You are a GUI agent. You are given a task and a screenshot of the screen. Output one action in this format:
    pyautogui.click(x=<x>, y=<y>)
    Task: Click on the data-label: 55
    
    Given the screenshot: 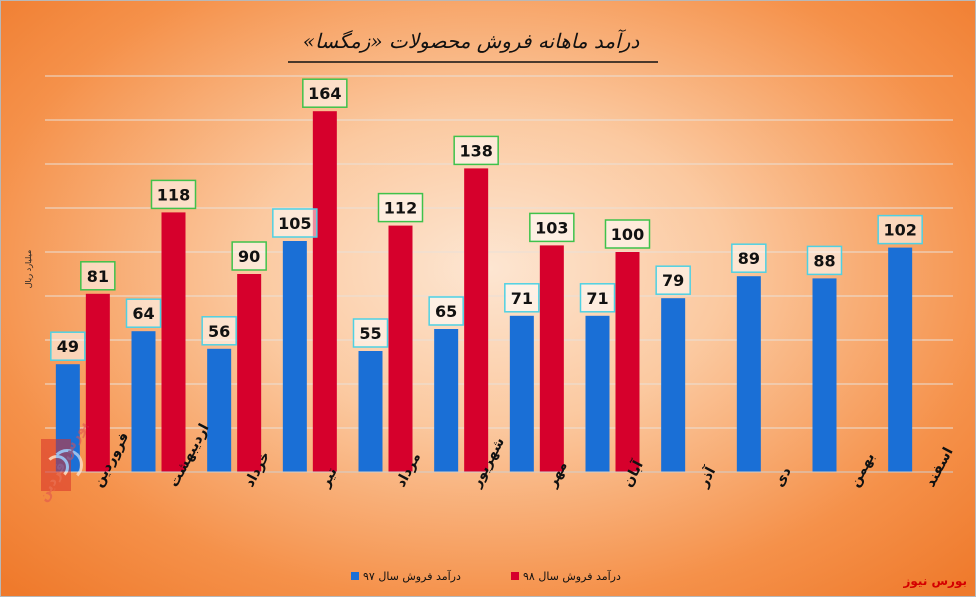 What is the action you would take?
    pyautogui.click(x=370, y=333)
    